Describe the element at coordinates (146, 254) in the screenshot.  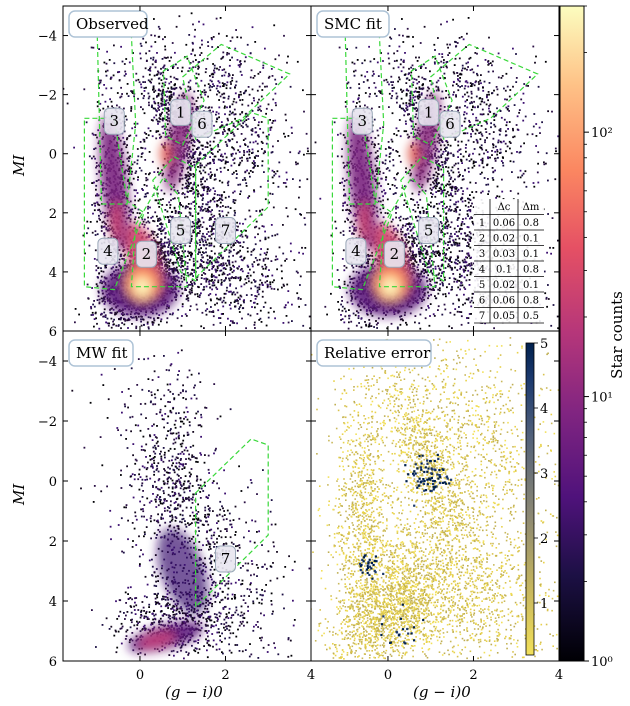
I see `region-2-label: 2` at that location.